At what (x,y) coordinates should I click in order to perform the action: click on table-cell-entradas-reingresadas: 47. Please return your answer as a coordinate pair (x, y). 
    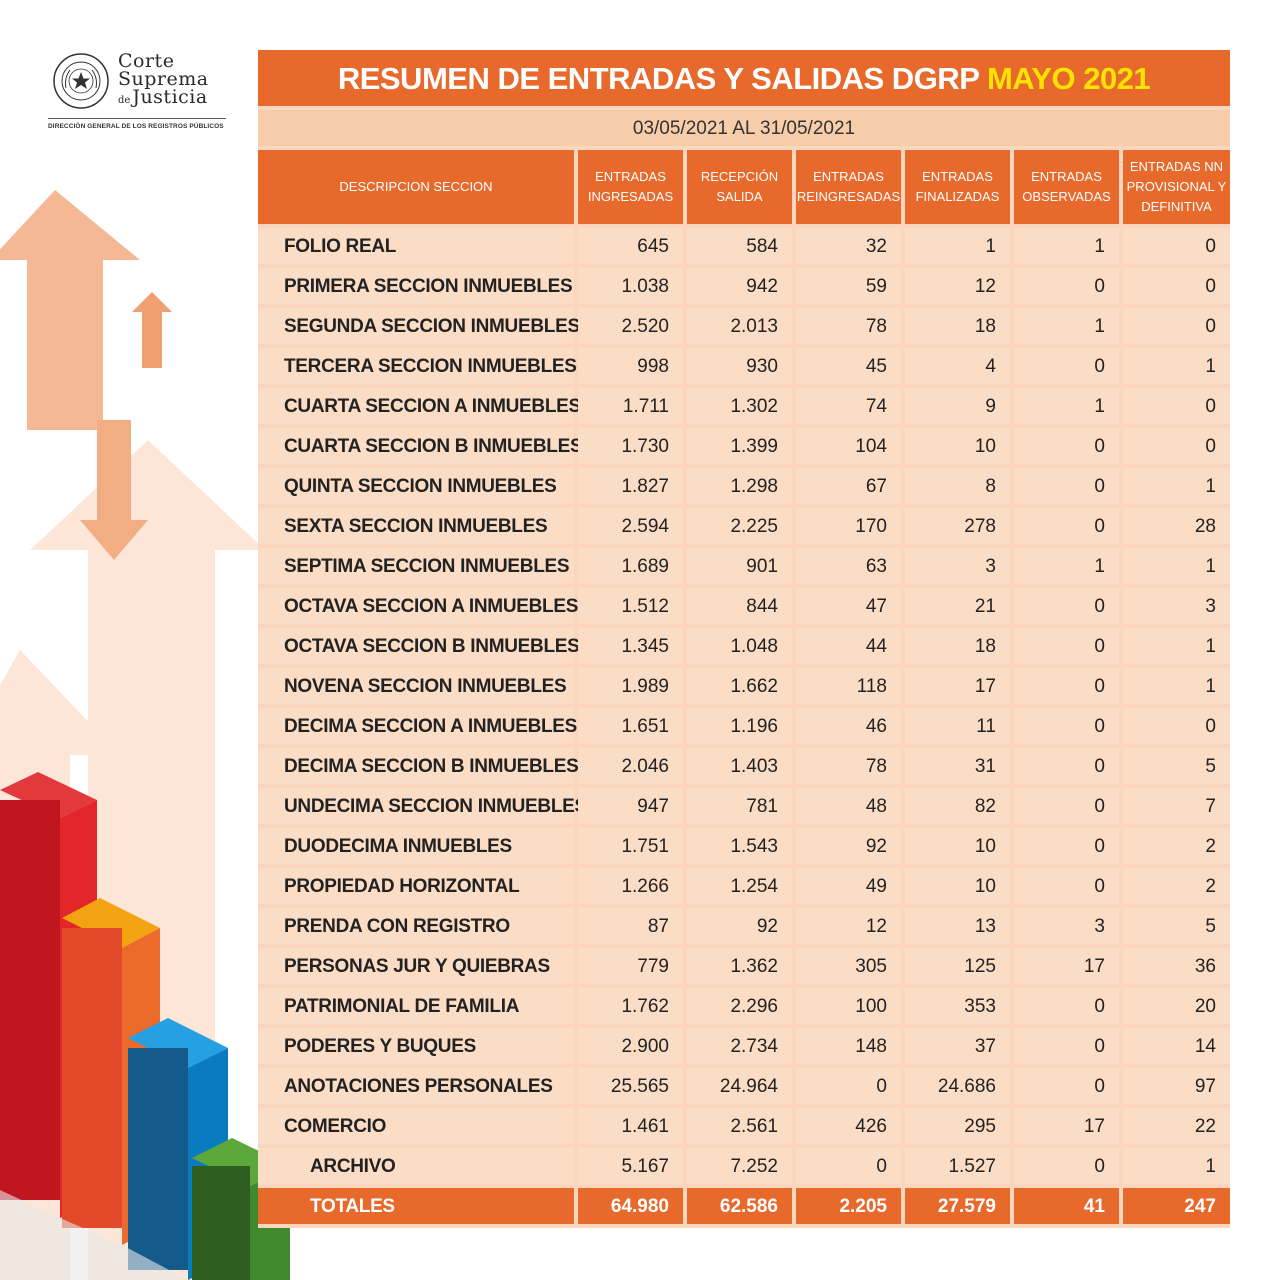
    Looking at the image, I should click on (848, 606).